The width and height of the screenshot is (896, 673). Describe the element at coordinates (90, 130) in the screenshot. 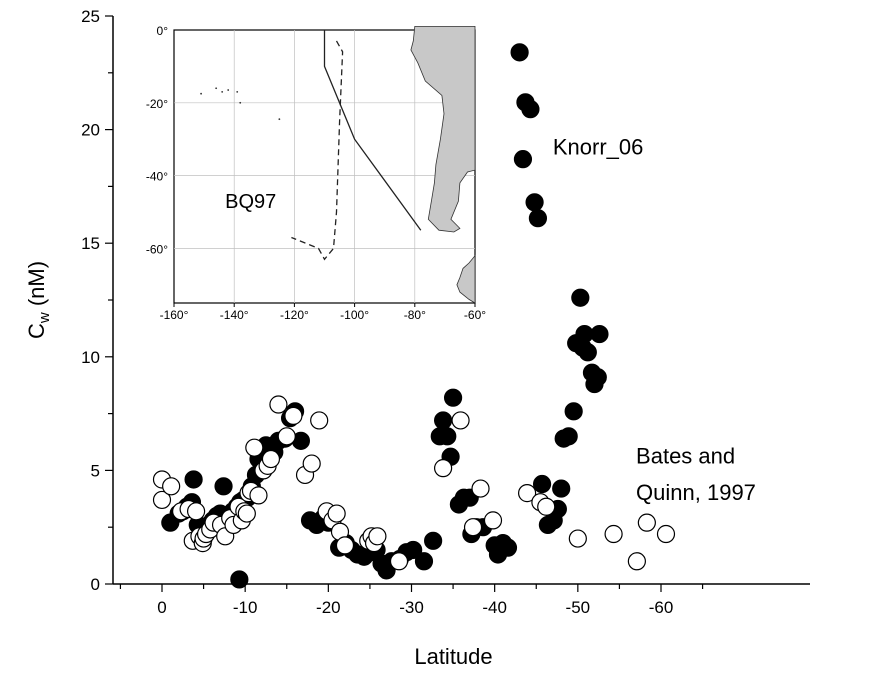

I see `y-tick-label: 20` at that location.